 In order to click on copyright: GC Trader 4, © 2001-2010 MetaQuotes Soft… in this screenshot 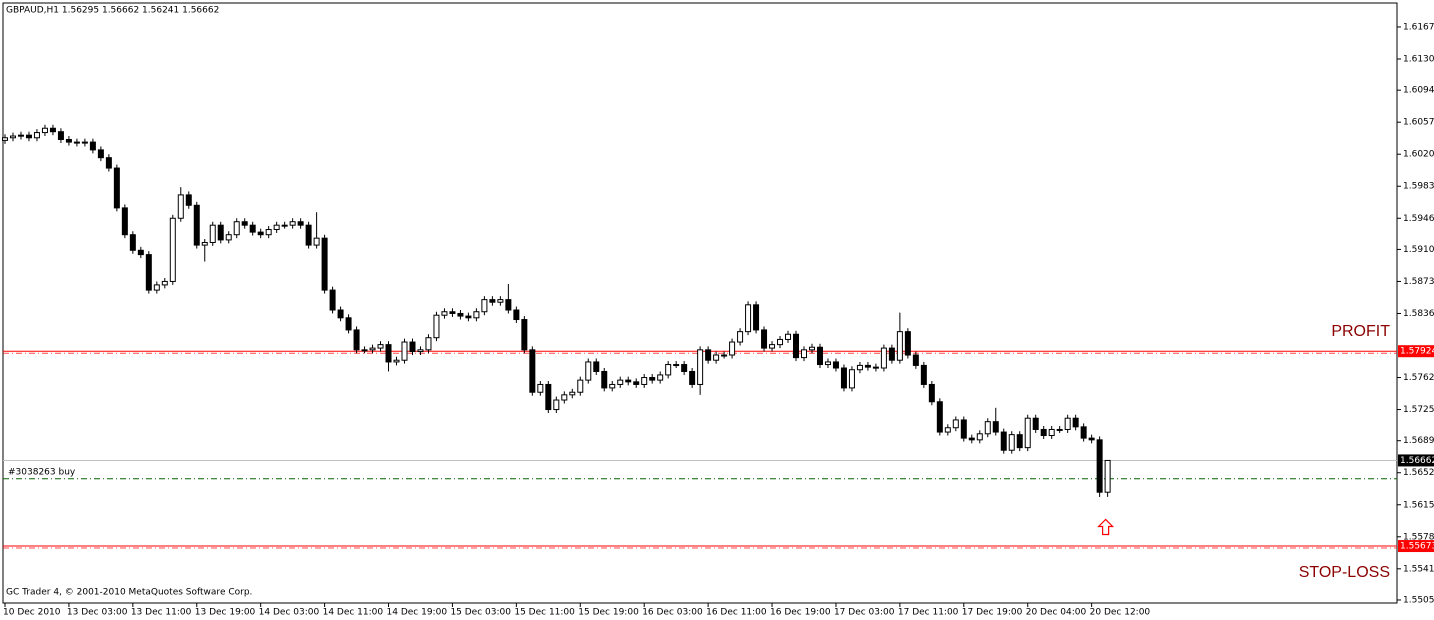, I will do `click(129, 593)`.